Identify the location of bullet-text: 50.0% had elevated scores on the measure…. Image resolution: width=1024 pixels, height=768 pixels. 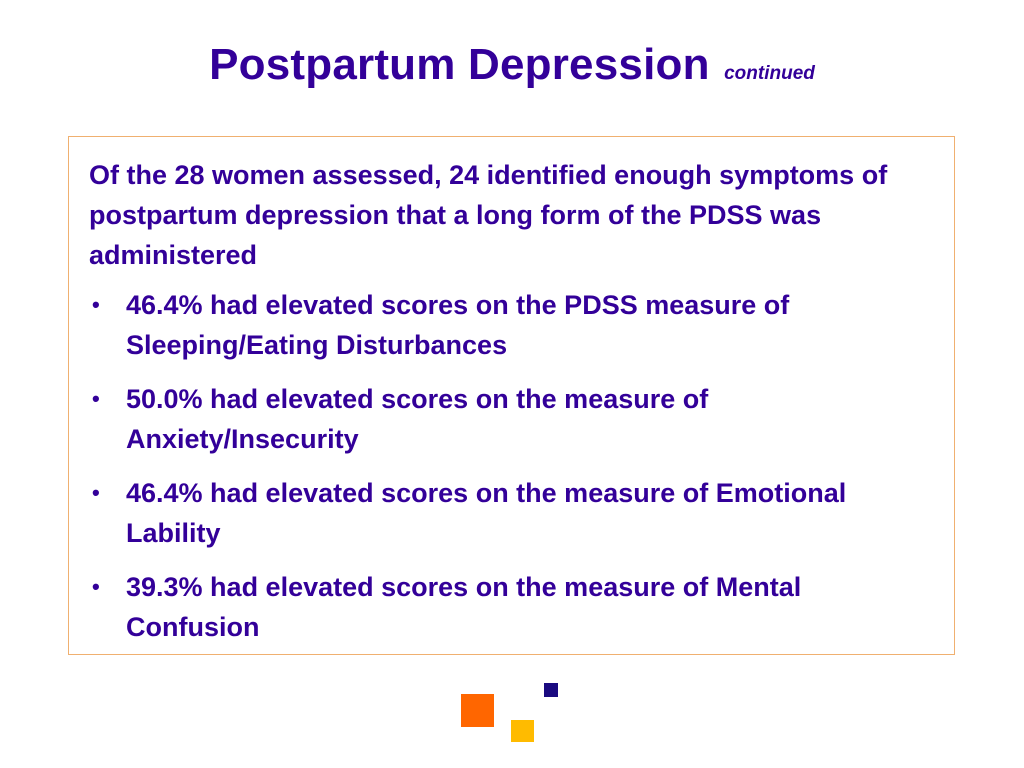
(417, 419).